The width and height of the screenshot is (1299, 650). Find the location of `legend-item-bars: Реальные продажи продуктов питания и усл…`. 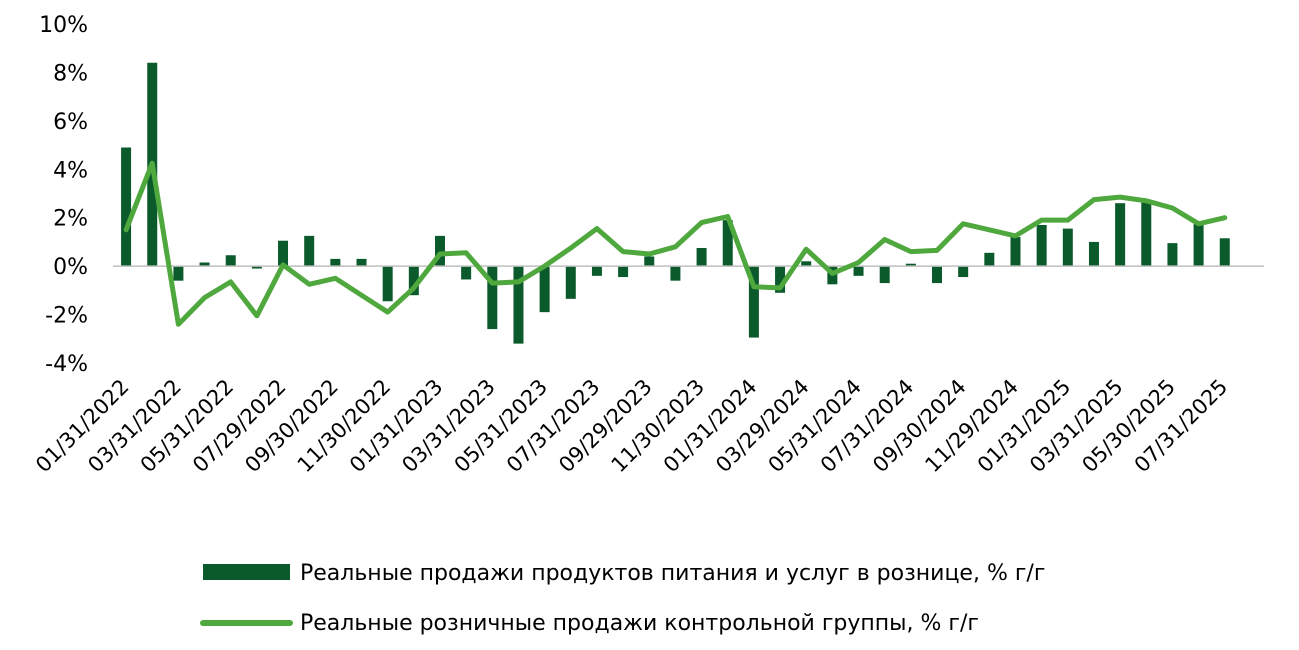

legend-item-bars: Реальные продажи продуктов питания и усл… is located at coordinates (624, 573).